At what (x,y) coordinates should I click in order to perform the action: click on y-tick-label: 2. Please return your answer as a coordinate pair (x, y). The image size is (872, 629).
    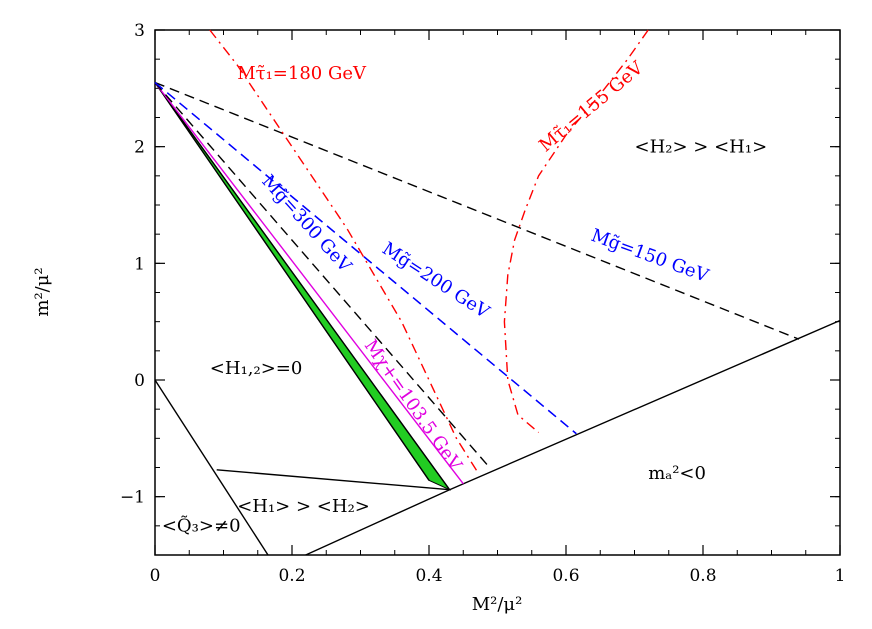
    Looking at the image, I should click on (139, 148).